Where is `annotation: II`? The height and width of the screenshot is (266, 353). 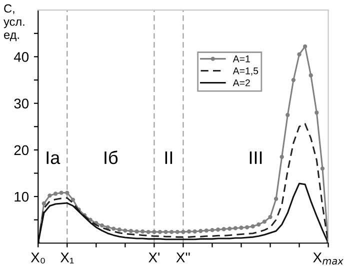 annotation: II is located at coordinates (168, 157).